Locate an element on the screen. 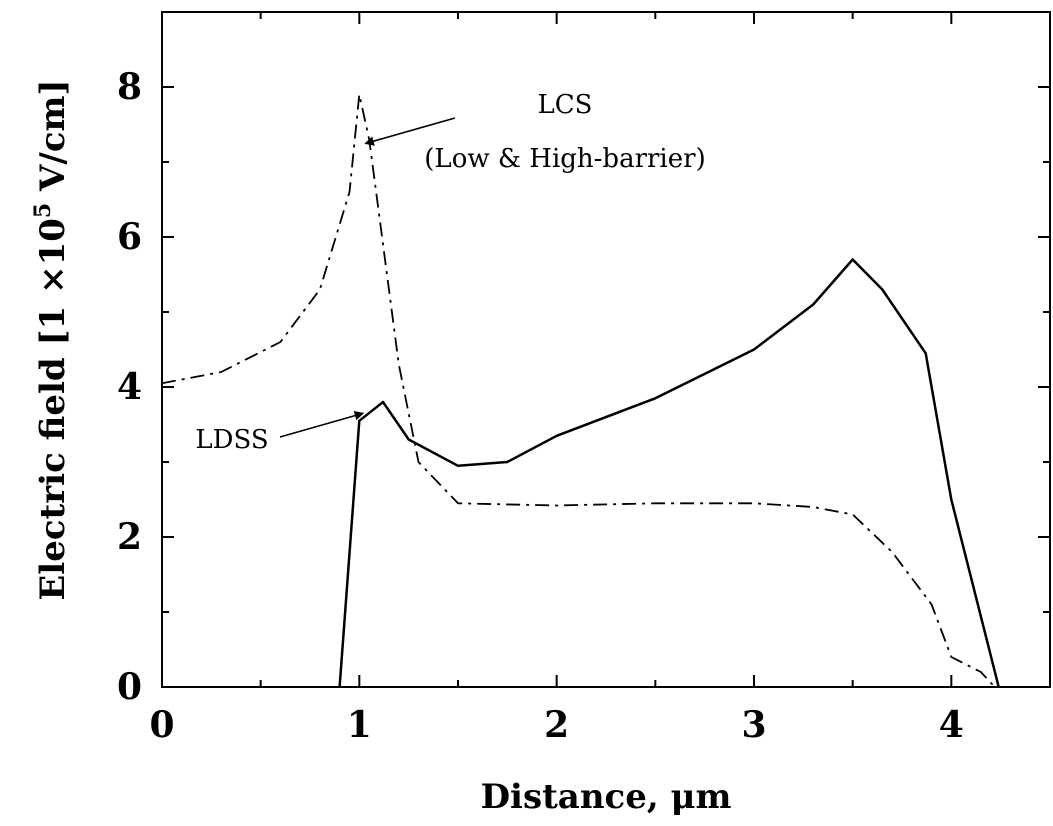 The image size is (1053, 826). x-tick-label: 4 is located at coordinates (951, 725).